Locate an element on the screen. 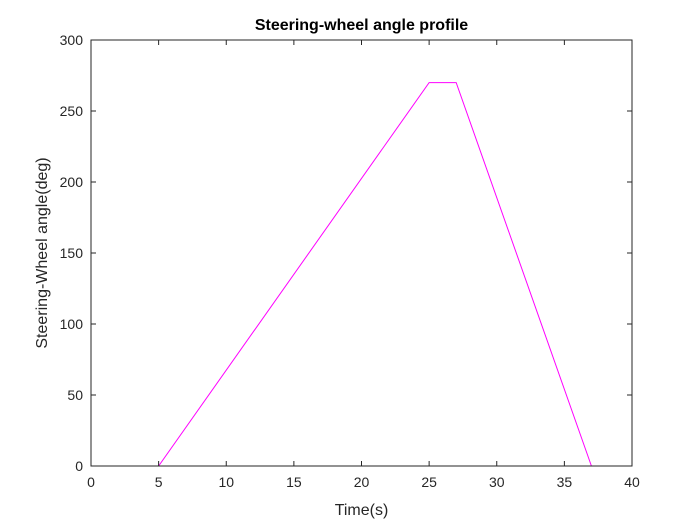  x-axis-label: Time(s) is located at coordinates (362, 510).